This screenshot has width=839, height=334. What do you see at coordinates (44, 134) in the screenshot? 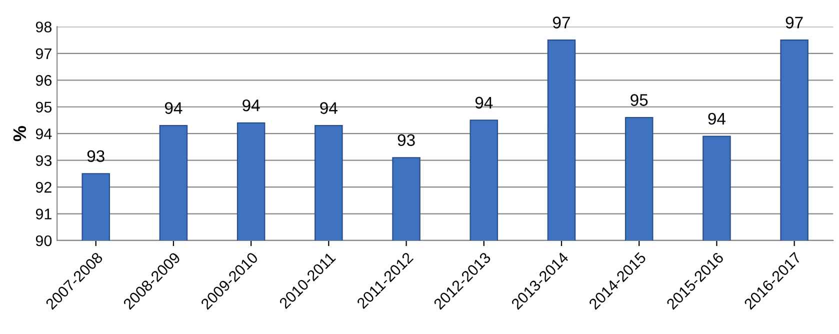
I see `y-tick-label: 94` at bounding box center [44, 134].